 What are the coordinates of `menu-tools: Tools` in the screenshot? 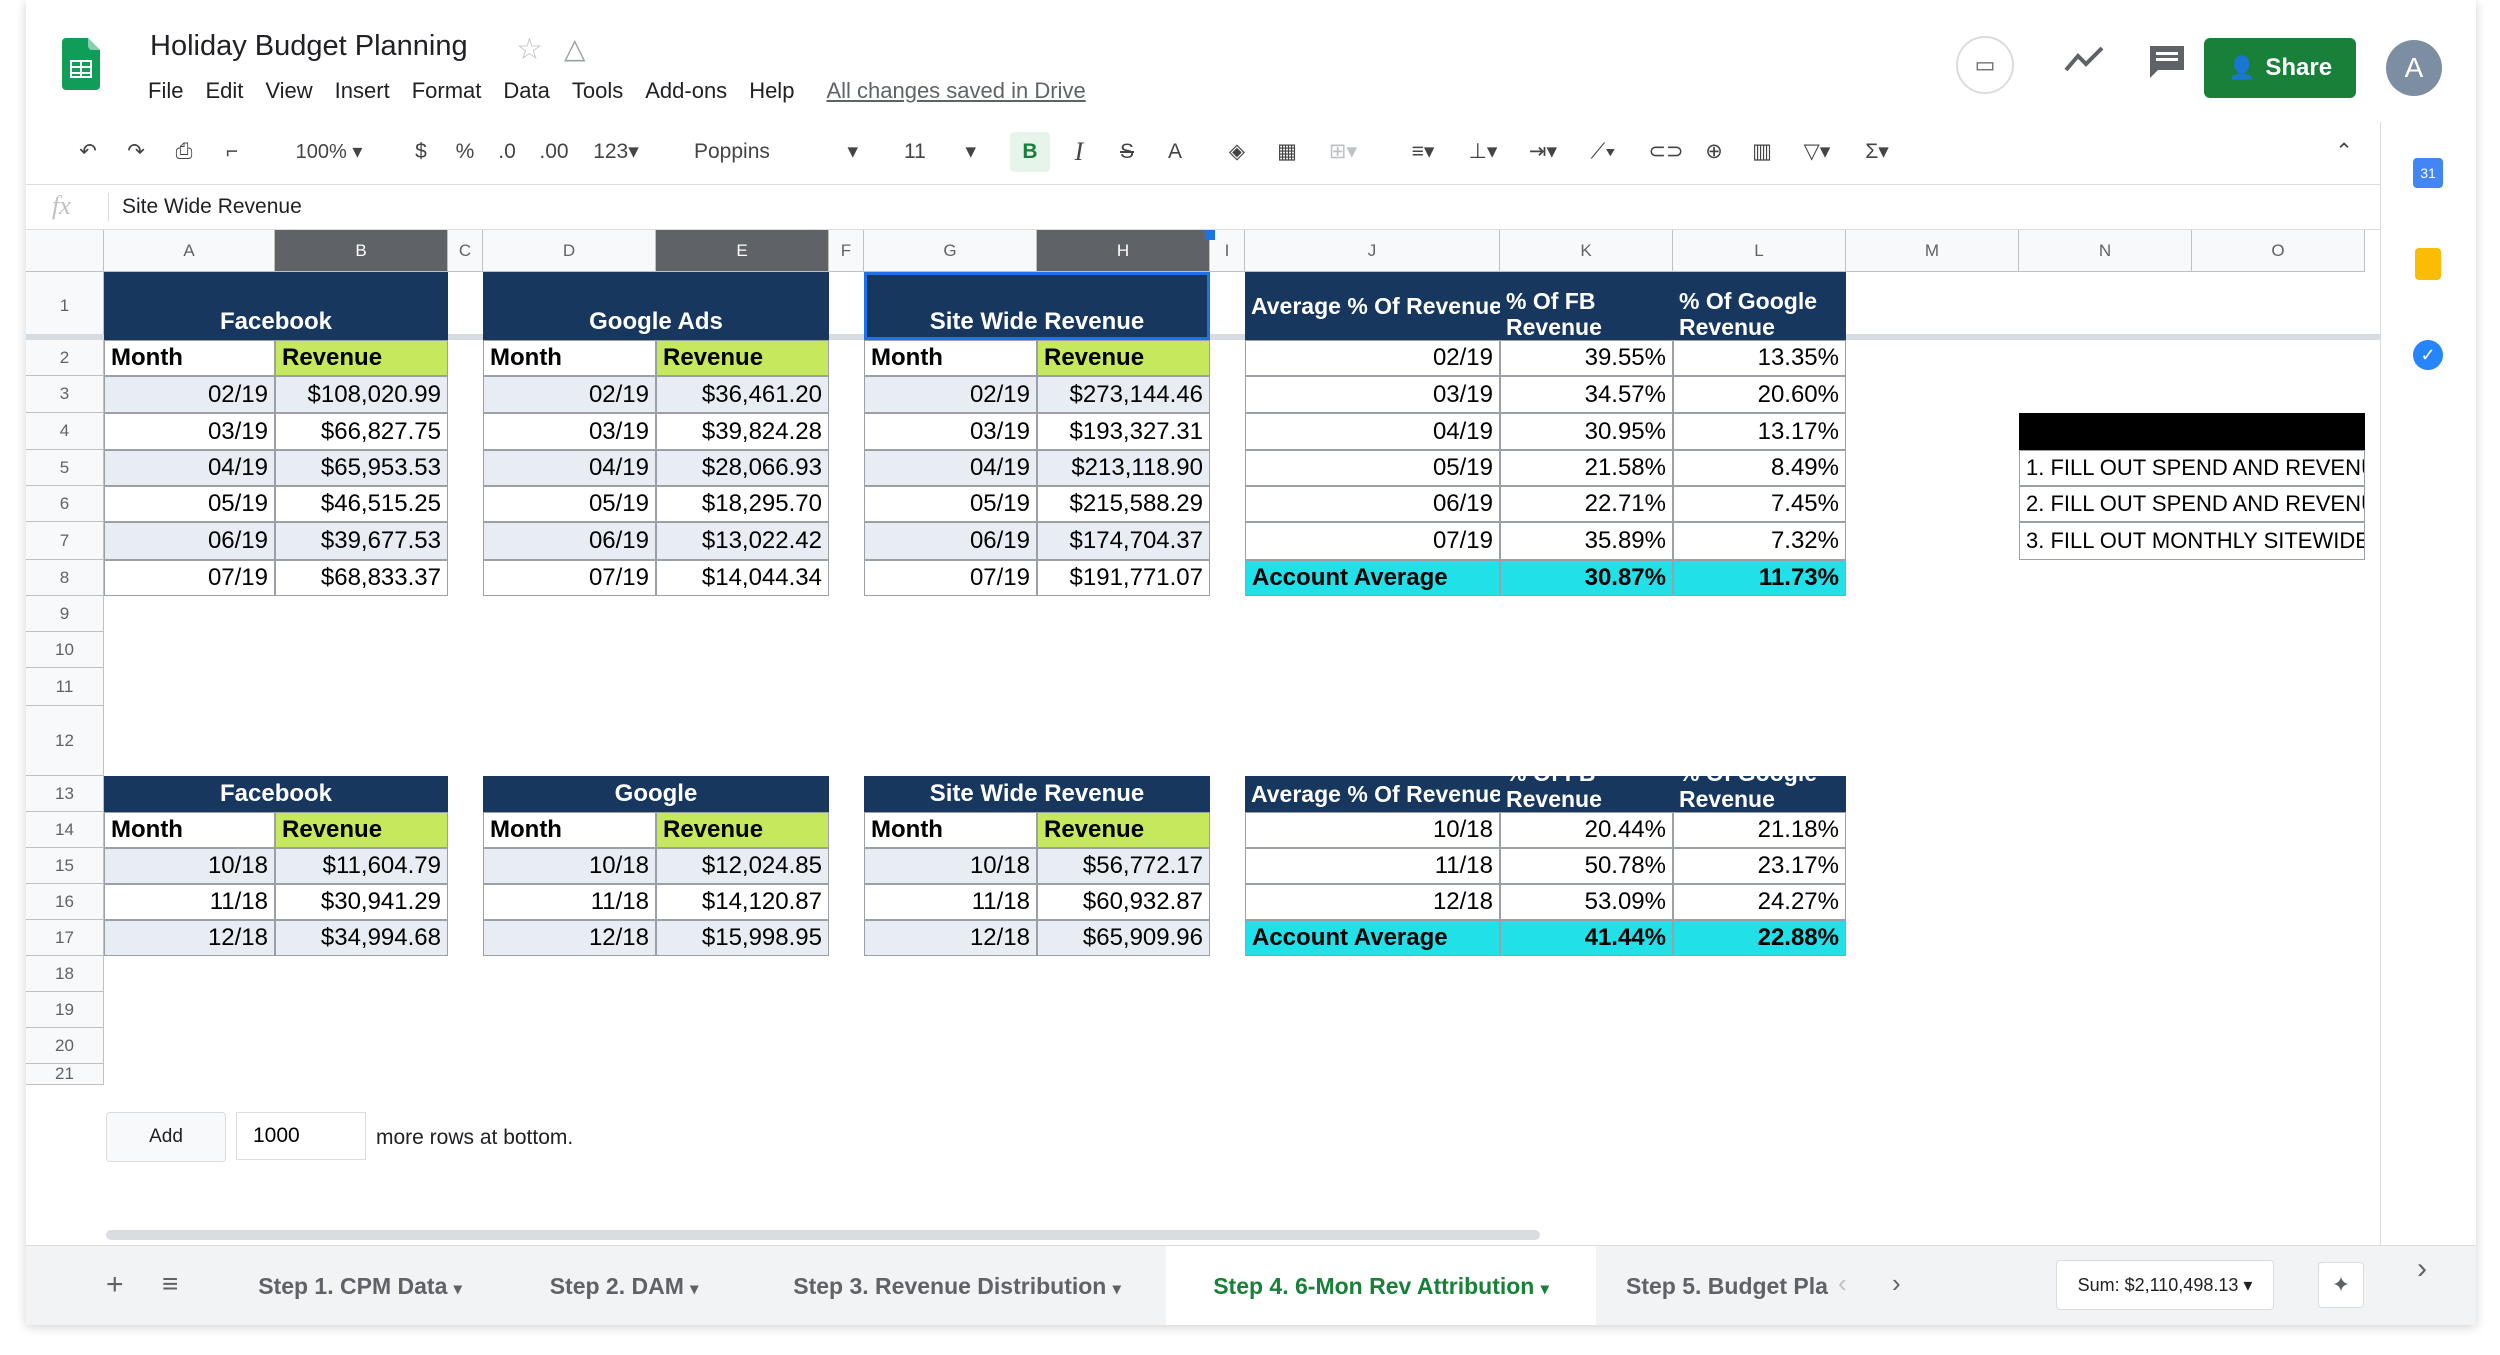 It's located at (597, 90).